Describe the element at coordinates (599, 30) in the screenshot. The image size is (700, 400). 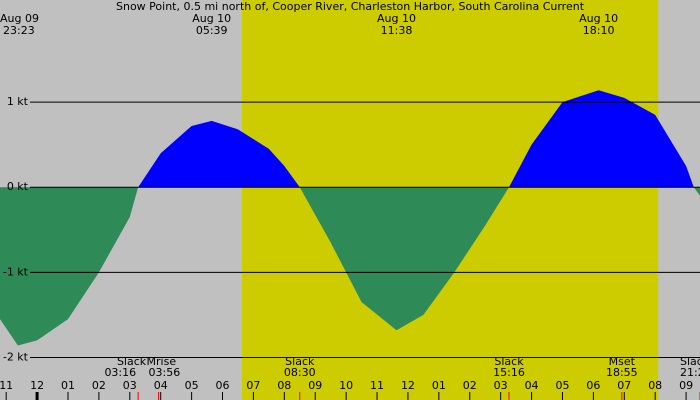
I see `extreme-time: 18:10` at that location.